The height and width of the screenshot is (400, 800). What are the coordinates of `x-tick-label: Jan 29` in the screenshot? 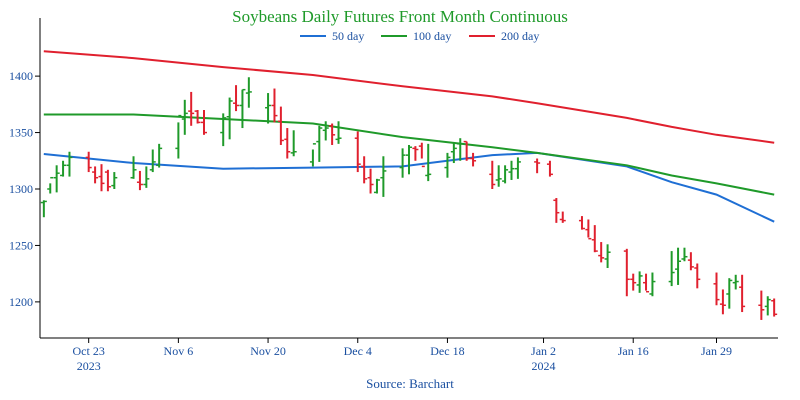 It's located at (716, 351).